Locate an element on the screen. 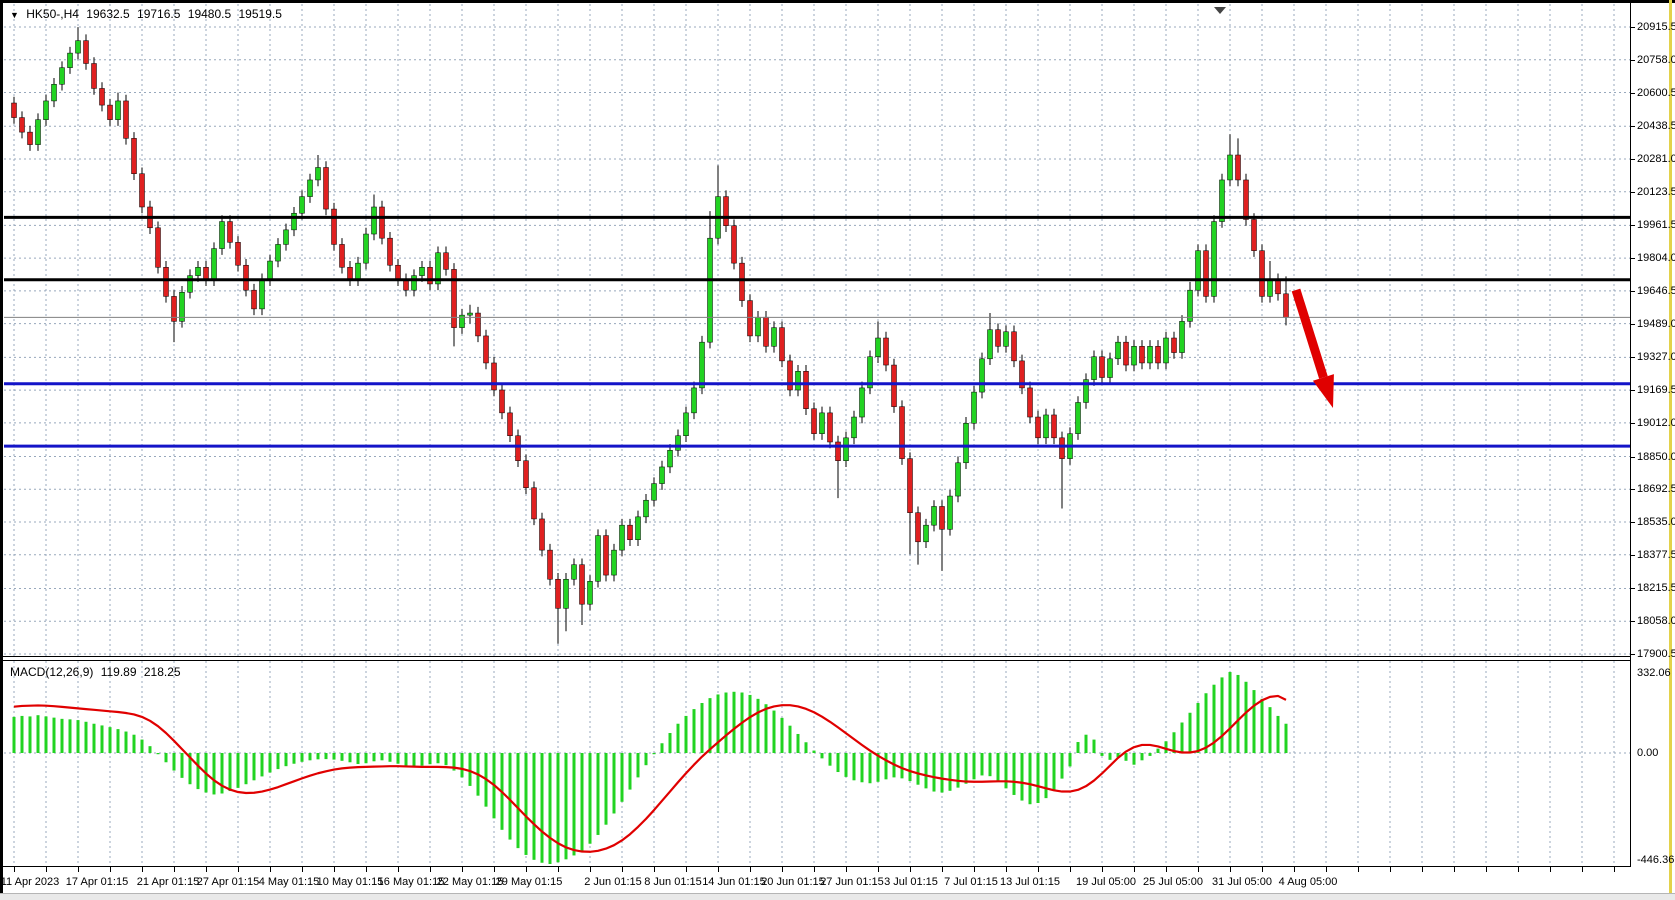  price-tick-label: 19327.0 is located at coordinates (1656, 357).